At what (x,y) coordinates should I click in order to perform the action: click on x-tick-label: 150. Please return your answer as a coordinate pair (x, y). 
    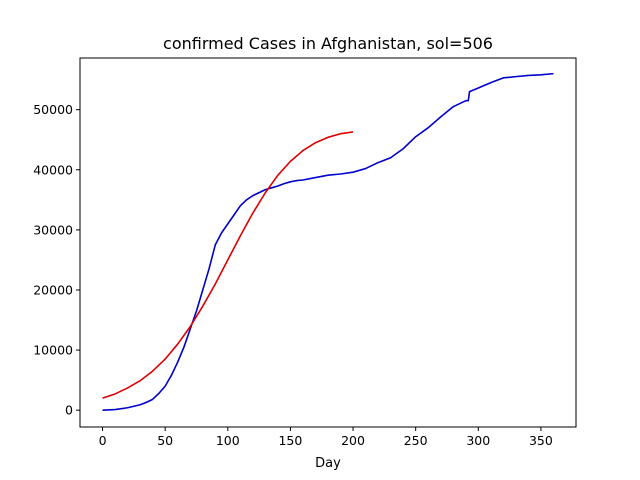
    Looking at the image, I should click on (290, 440).